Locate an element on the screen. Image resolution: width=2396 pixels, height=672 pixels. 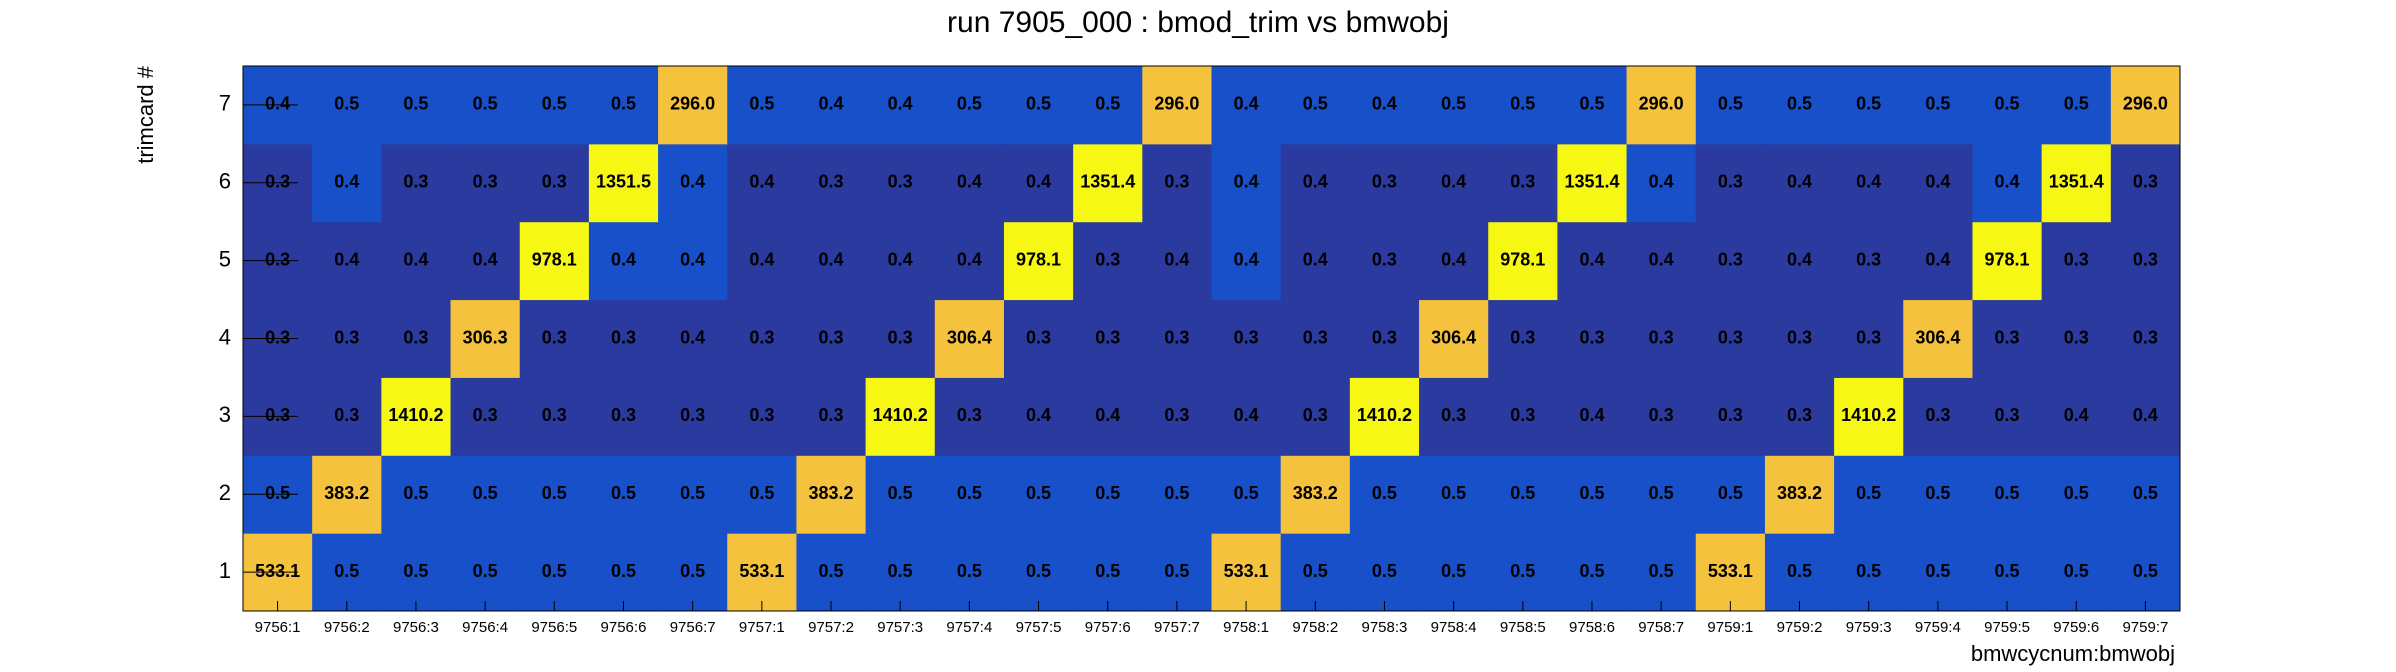
x-tick-label: 9757:7 is located at coordinates (1177, 627).